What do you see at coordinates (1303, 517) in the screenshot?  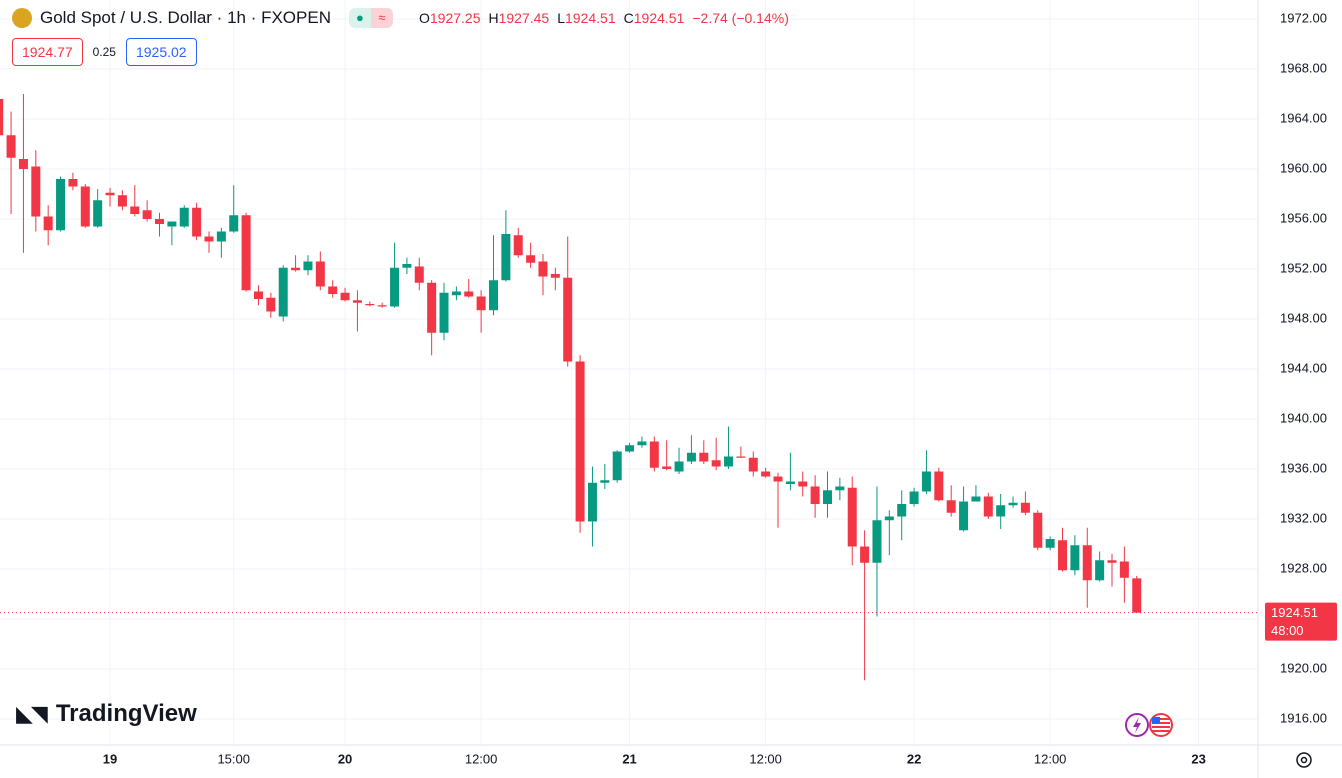 I see `y-tick-label: 1932.00` at bounding box center [1303, 517].